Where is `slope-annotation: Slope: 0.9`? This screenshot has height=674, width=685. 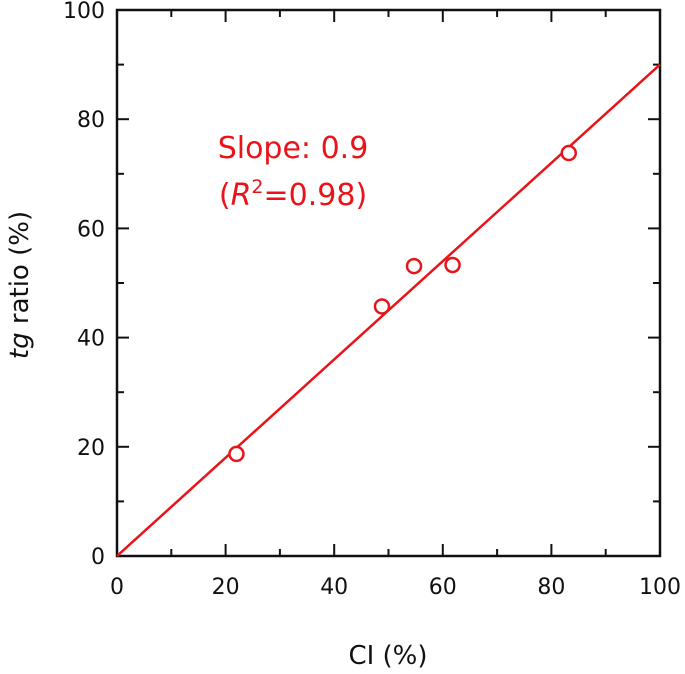
slope-annotation: Slope: 0.9 is located at coordinates (293, 148).